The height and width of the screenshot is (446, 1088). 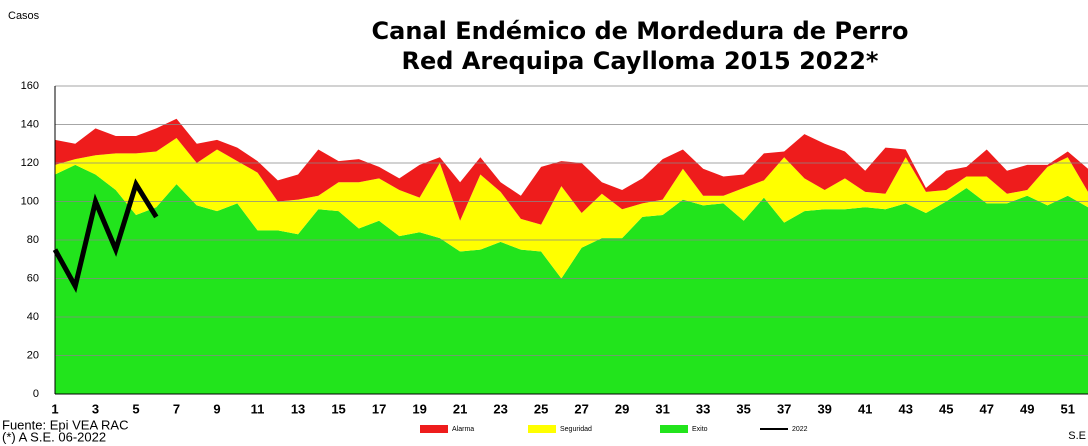 I want to click on x-tick-label: 21, so click(x=460, y=408).